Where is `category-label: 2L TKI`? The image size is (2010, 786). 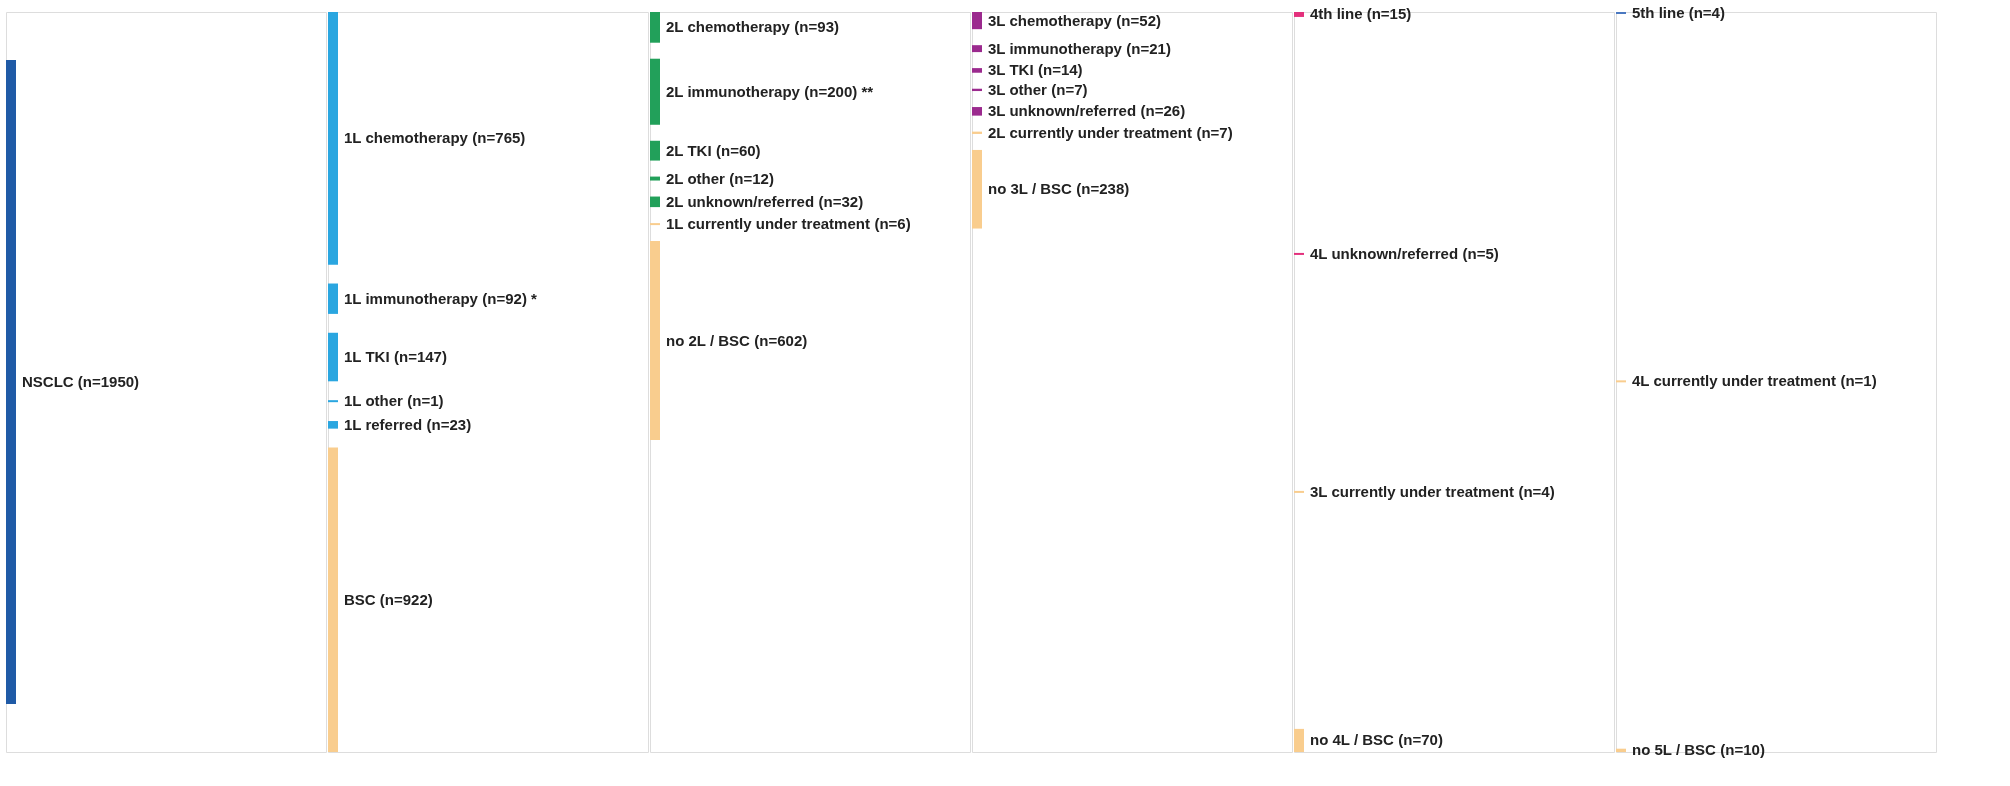
category-label: 2L TKI is located at coordinates (689, 150).